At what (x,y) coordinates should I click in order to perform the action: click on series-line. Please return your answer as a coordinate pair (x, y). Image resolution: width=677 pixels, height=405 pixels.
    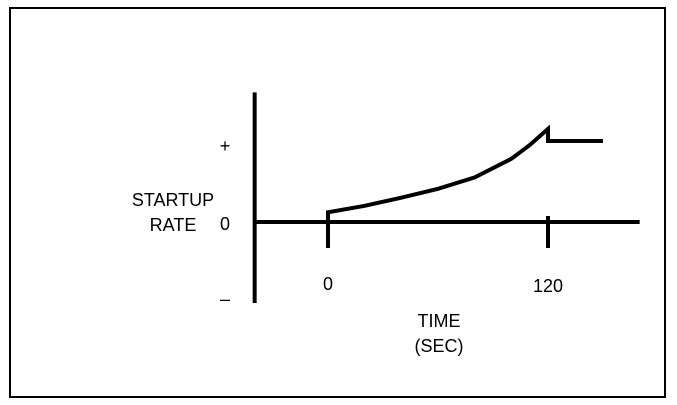
    Looking at the image, I should click on (464, 173).